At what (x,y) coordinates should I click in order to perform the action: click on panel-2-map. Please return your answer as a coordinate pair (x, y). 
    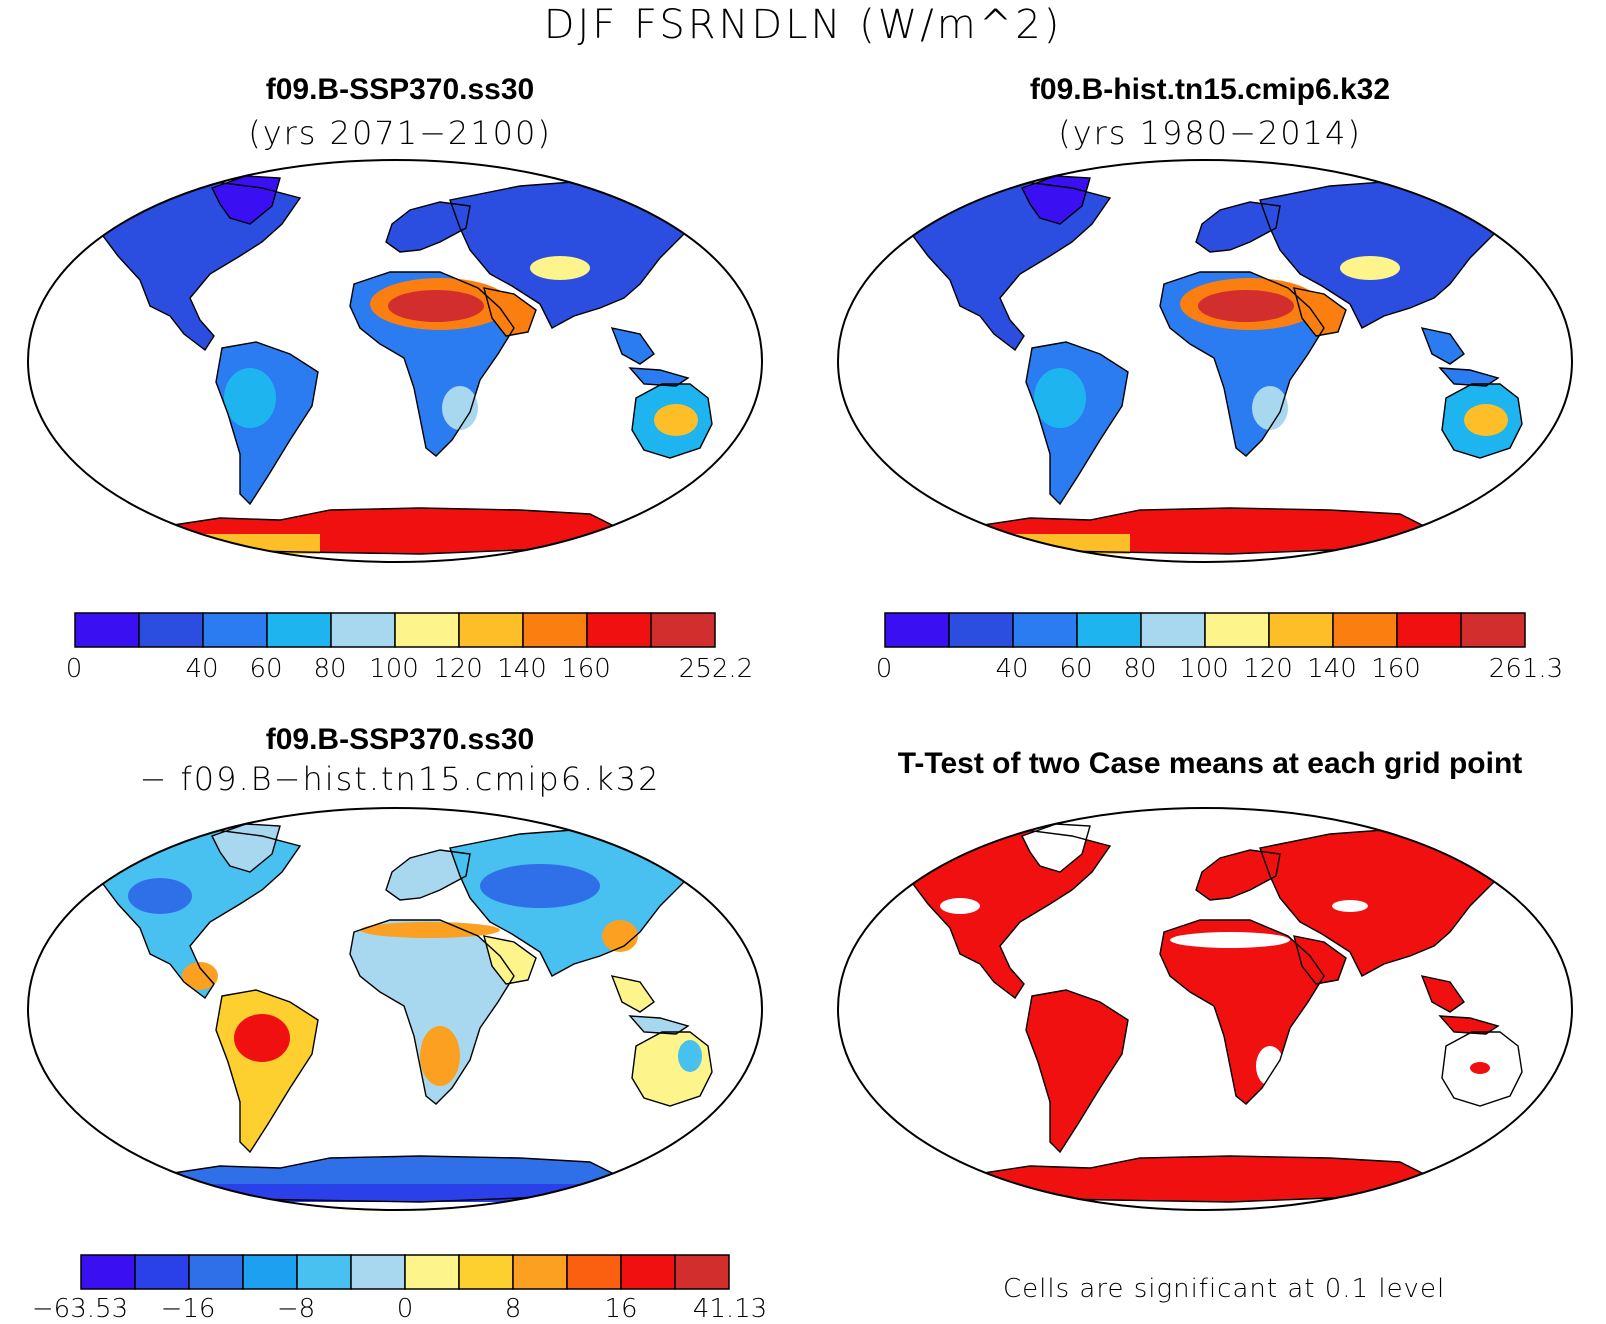
    Looking at the image, I should click on (1205, 361).